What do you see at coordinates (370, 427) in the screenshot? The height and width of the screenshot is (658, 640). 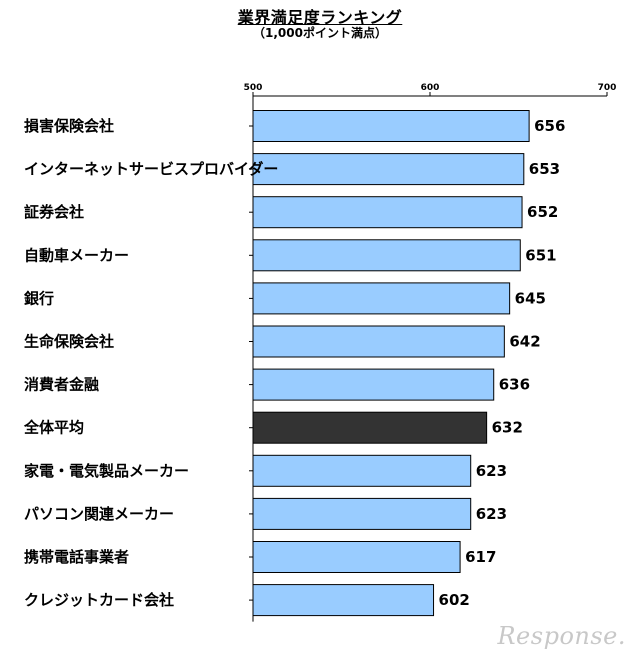 I see `bar-highlight` at bounding box center [370, 427].